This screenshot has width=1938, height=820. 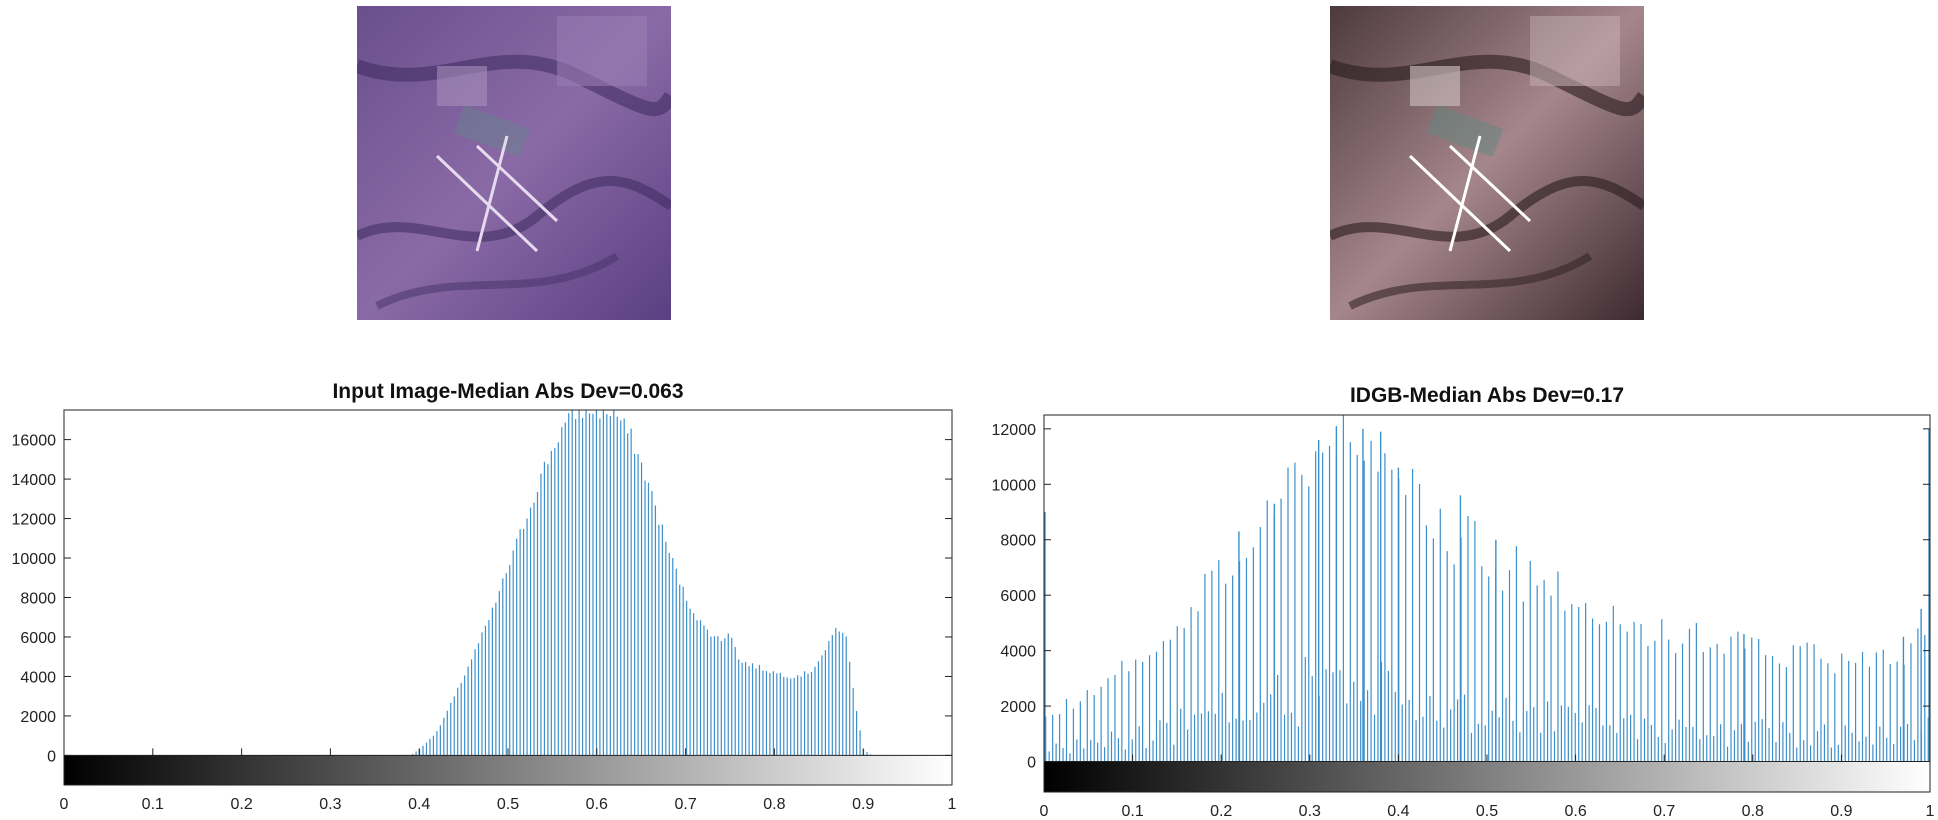 What do you see at coordinates (34, 480) in the screenshot?
I see `y-tick-label: 14000` at bounding box center [34, 480].